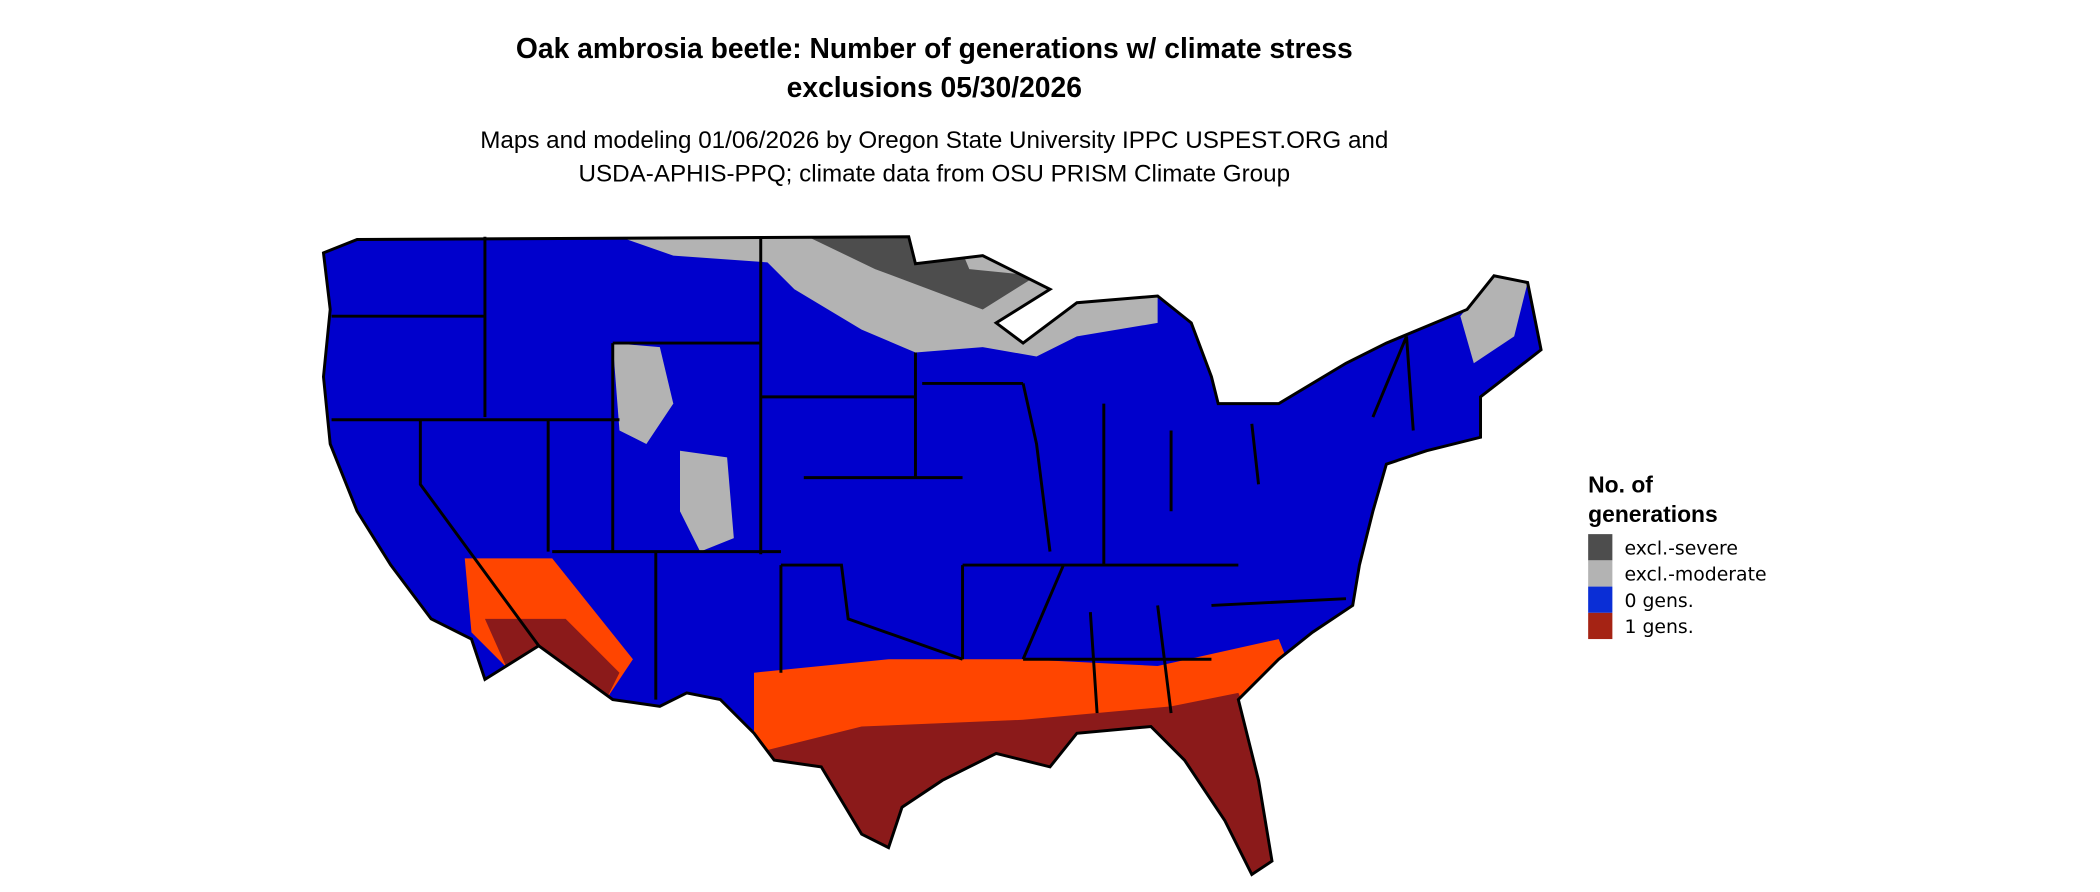 This screenshot has height=892, width=2100. I want to click on region-excl-moderate-colorado, so click(707, 501).